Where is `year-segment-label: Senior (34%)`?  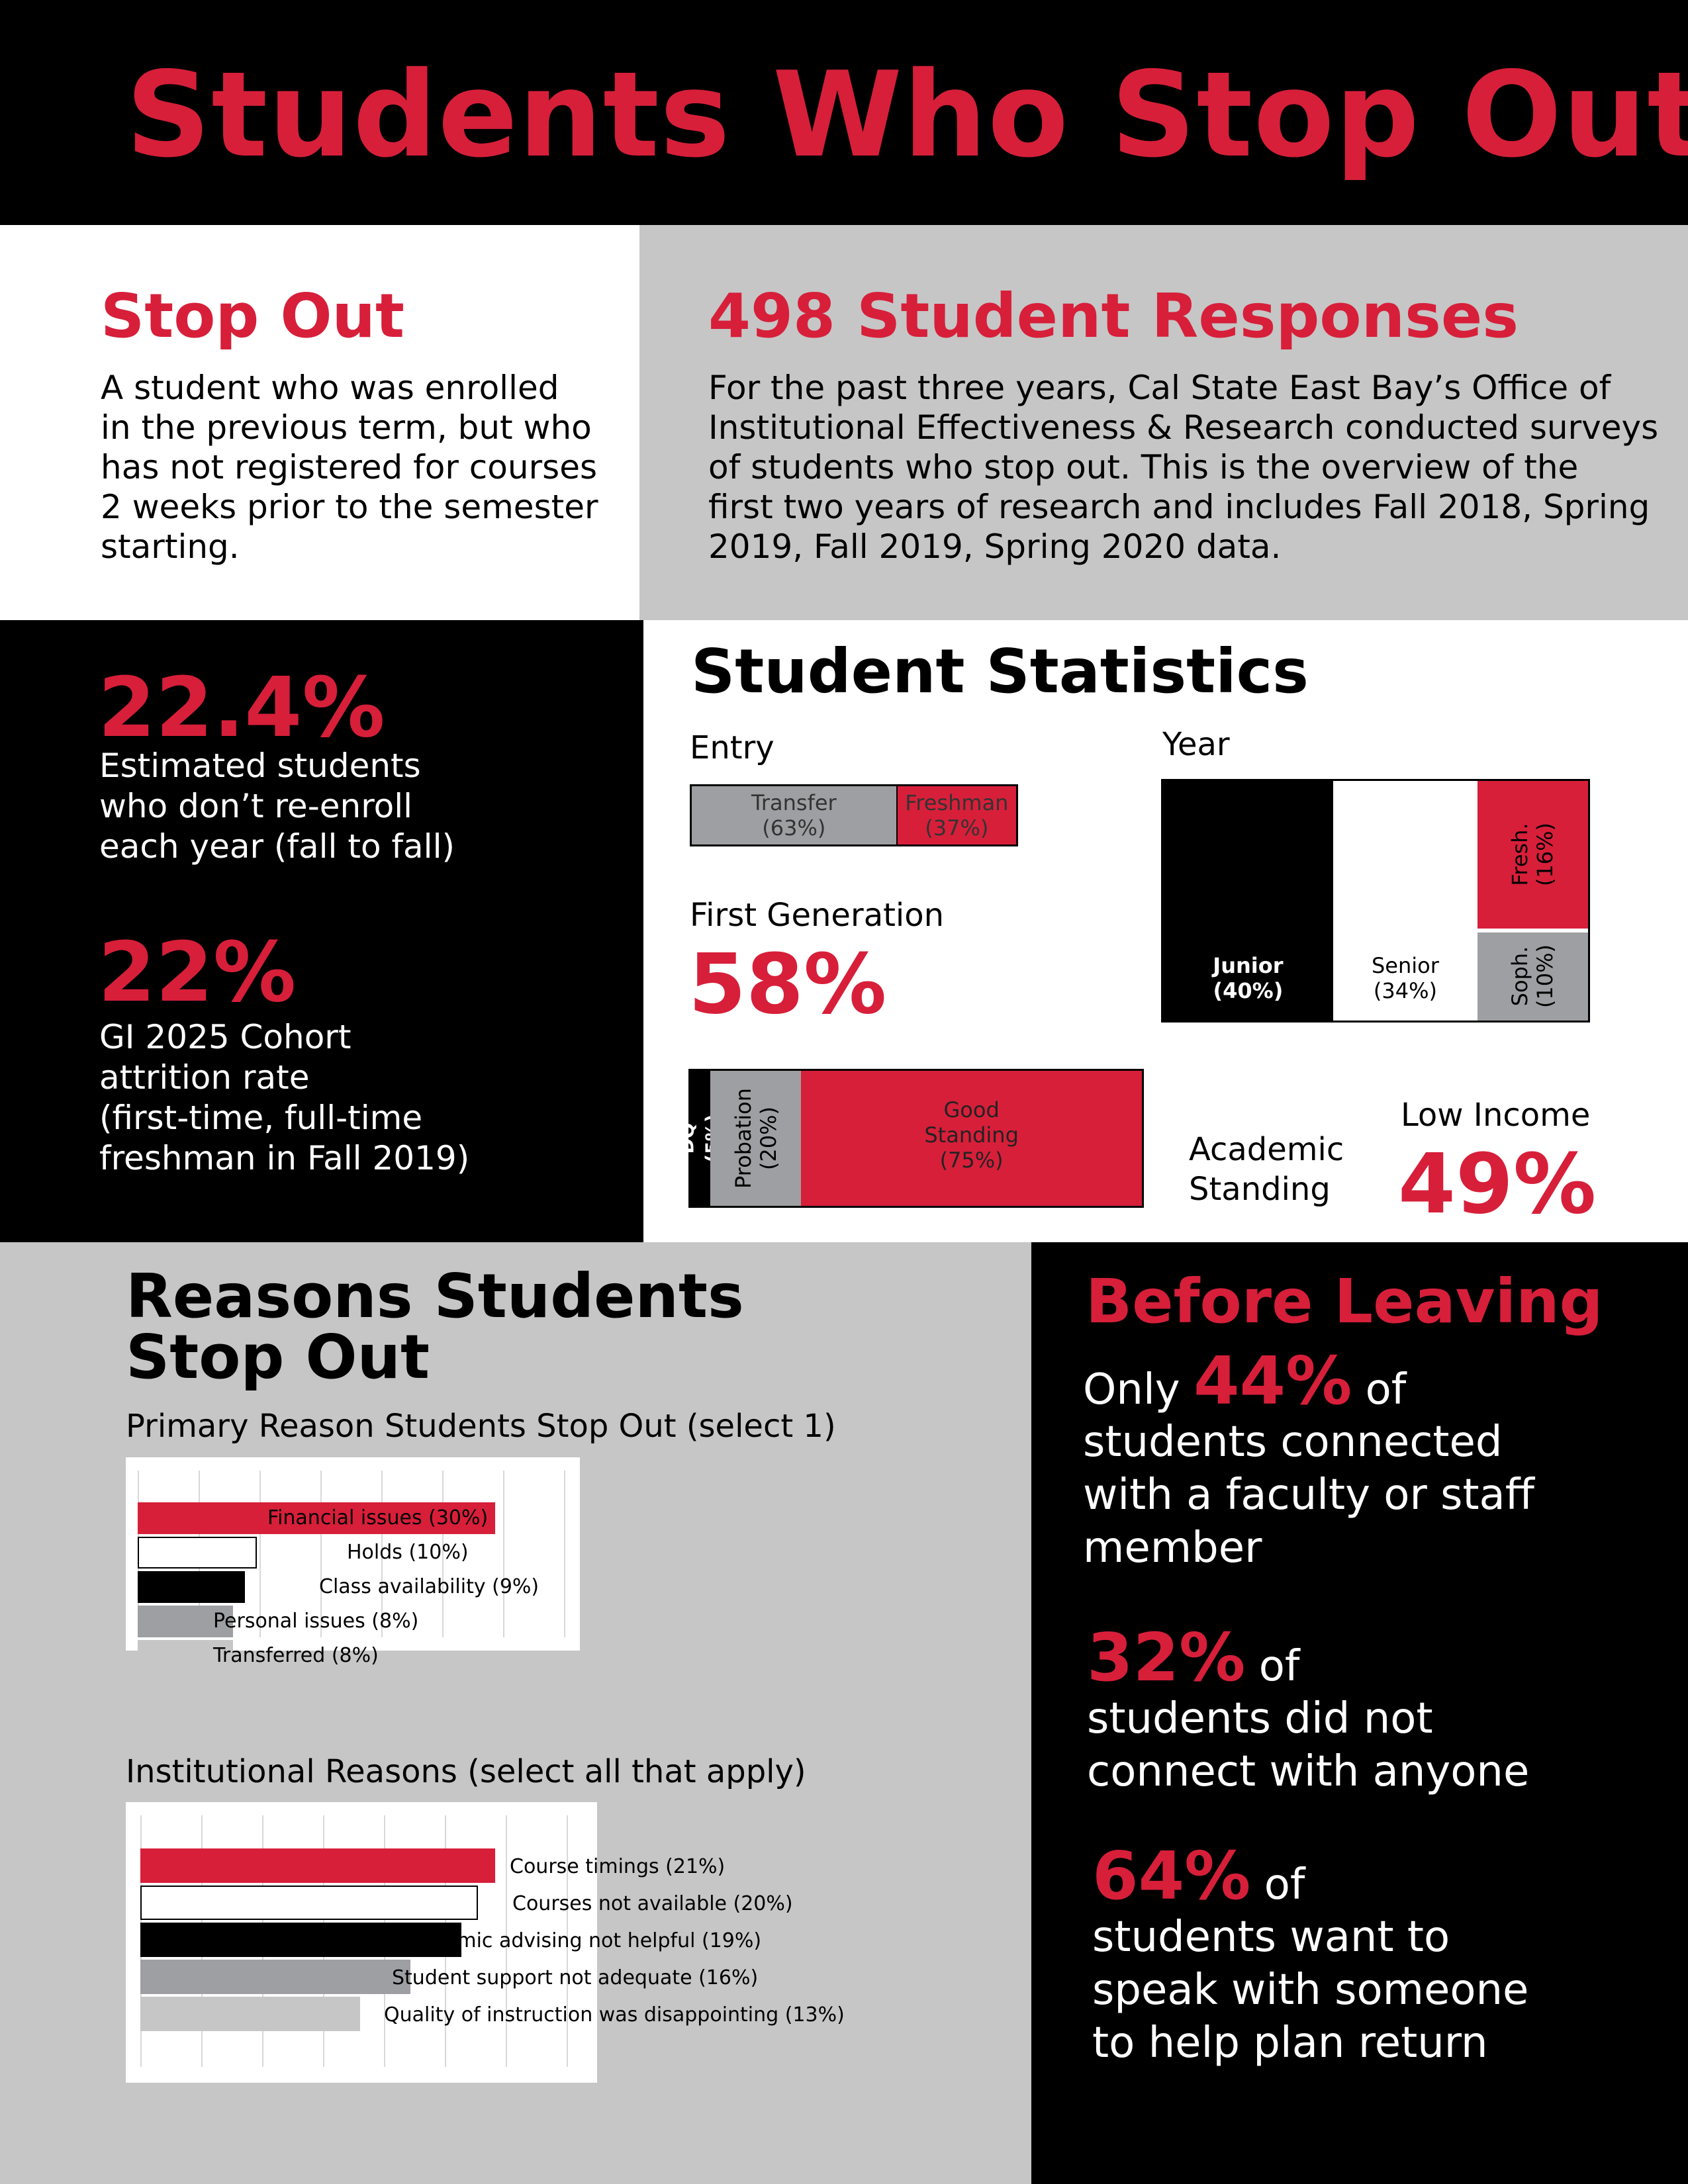 year-segment-label: Senior (34%) is located at coordinates (1405, 978).